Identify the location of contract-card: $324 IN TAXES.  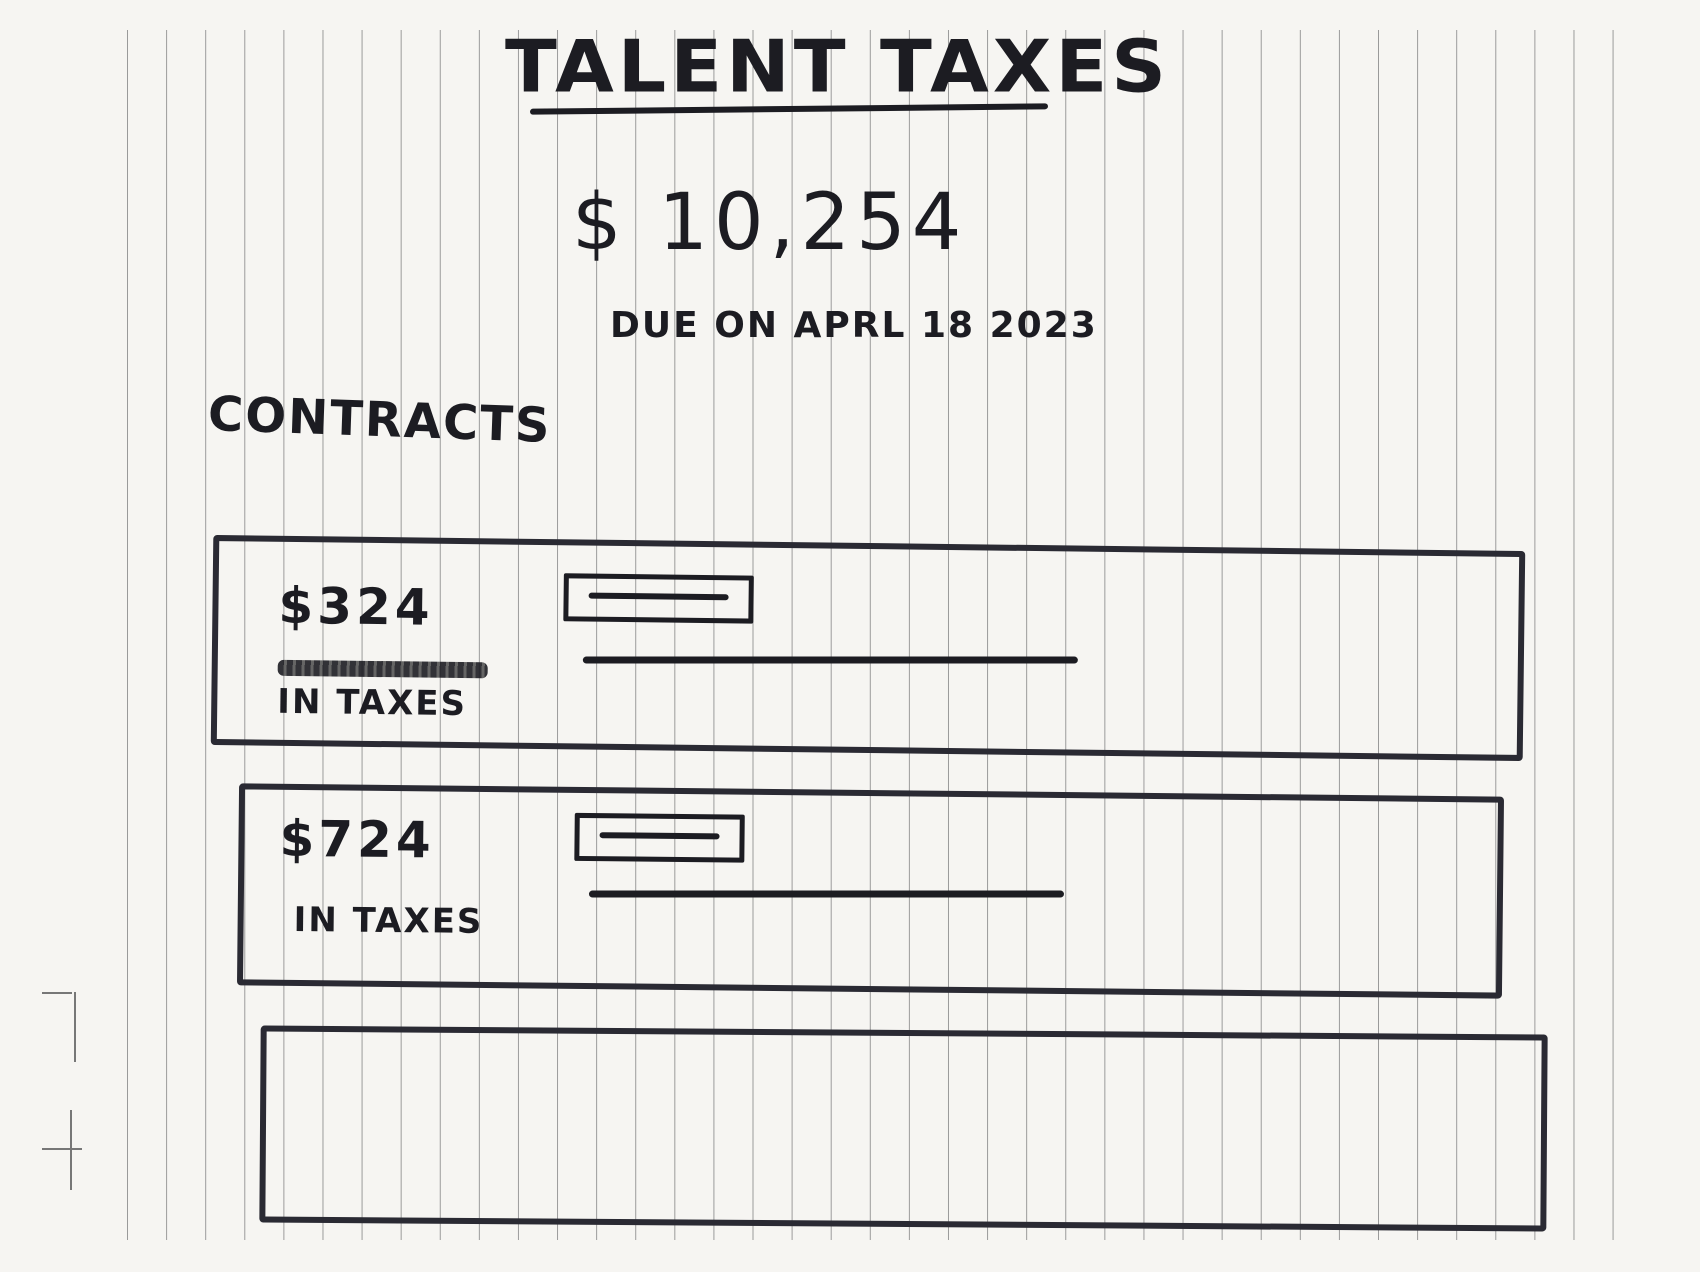
(868, 648).